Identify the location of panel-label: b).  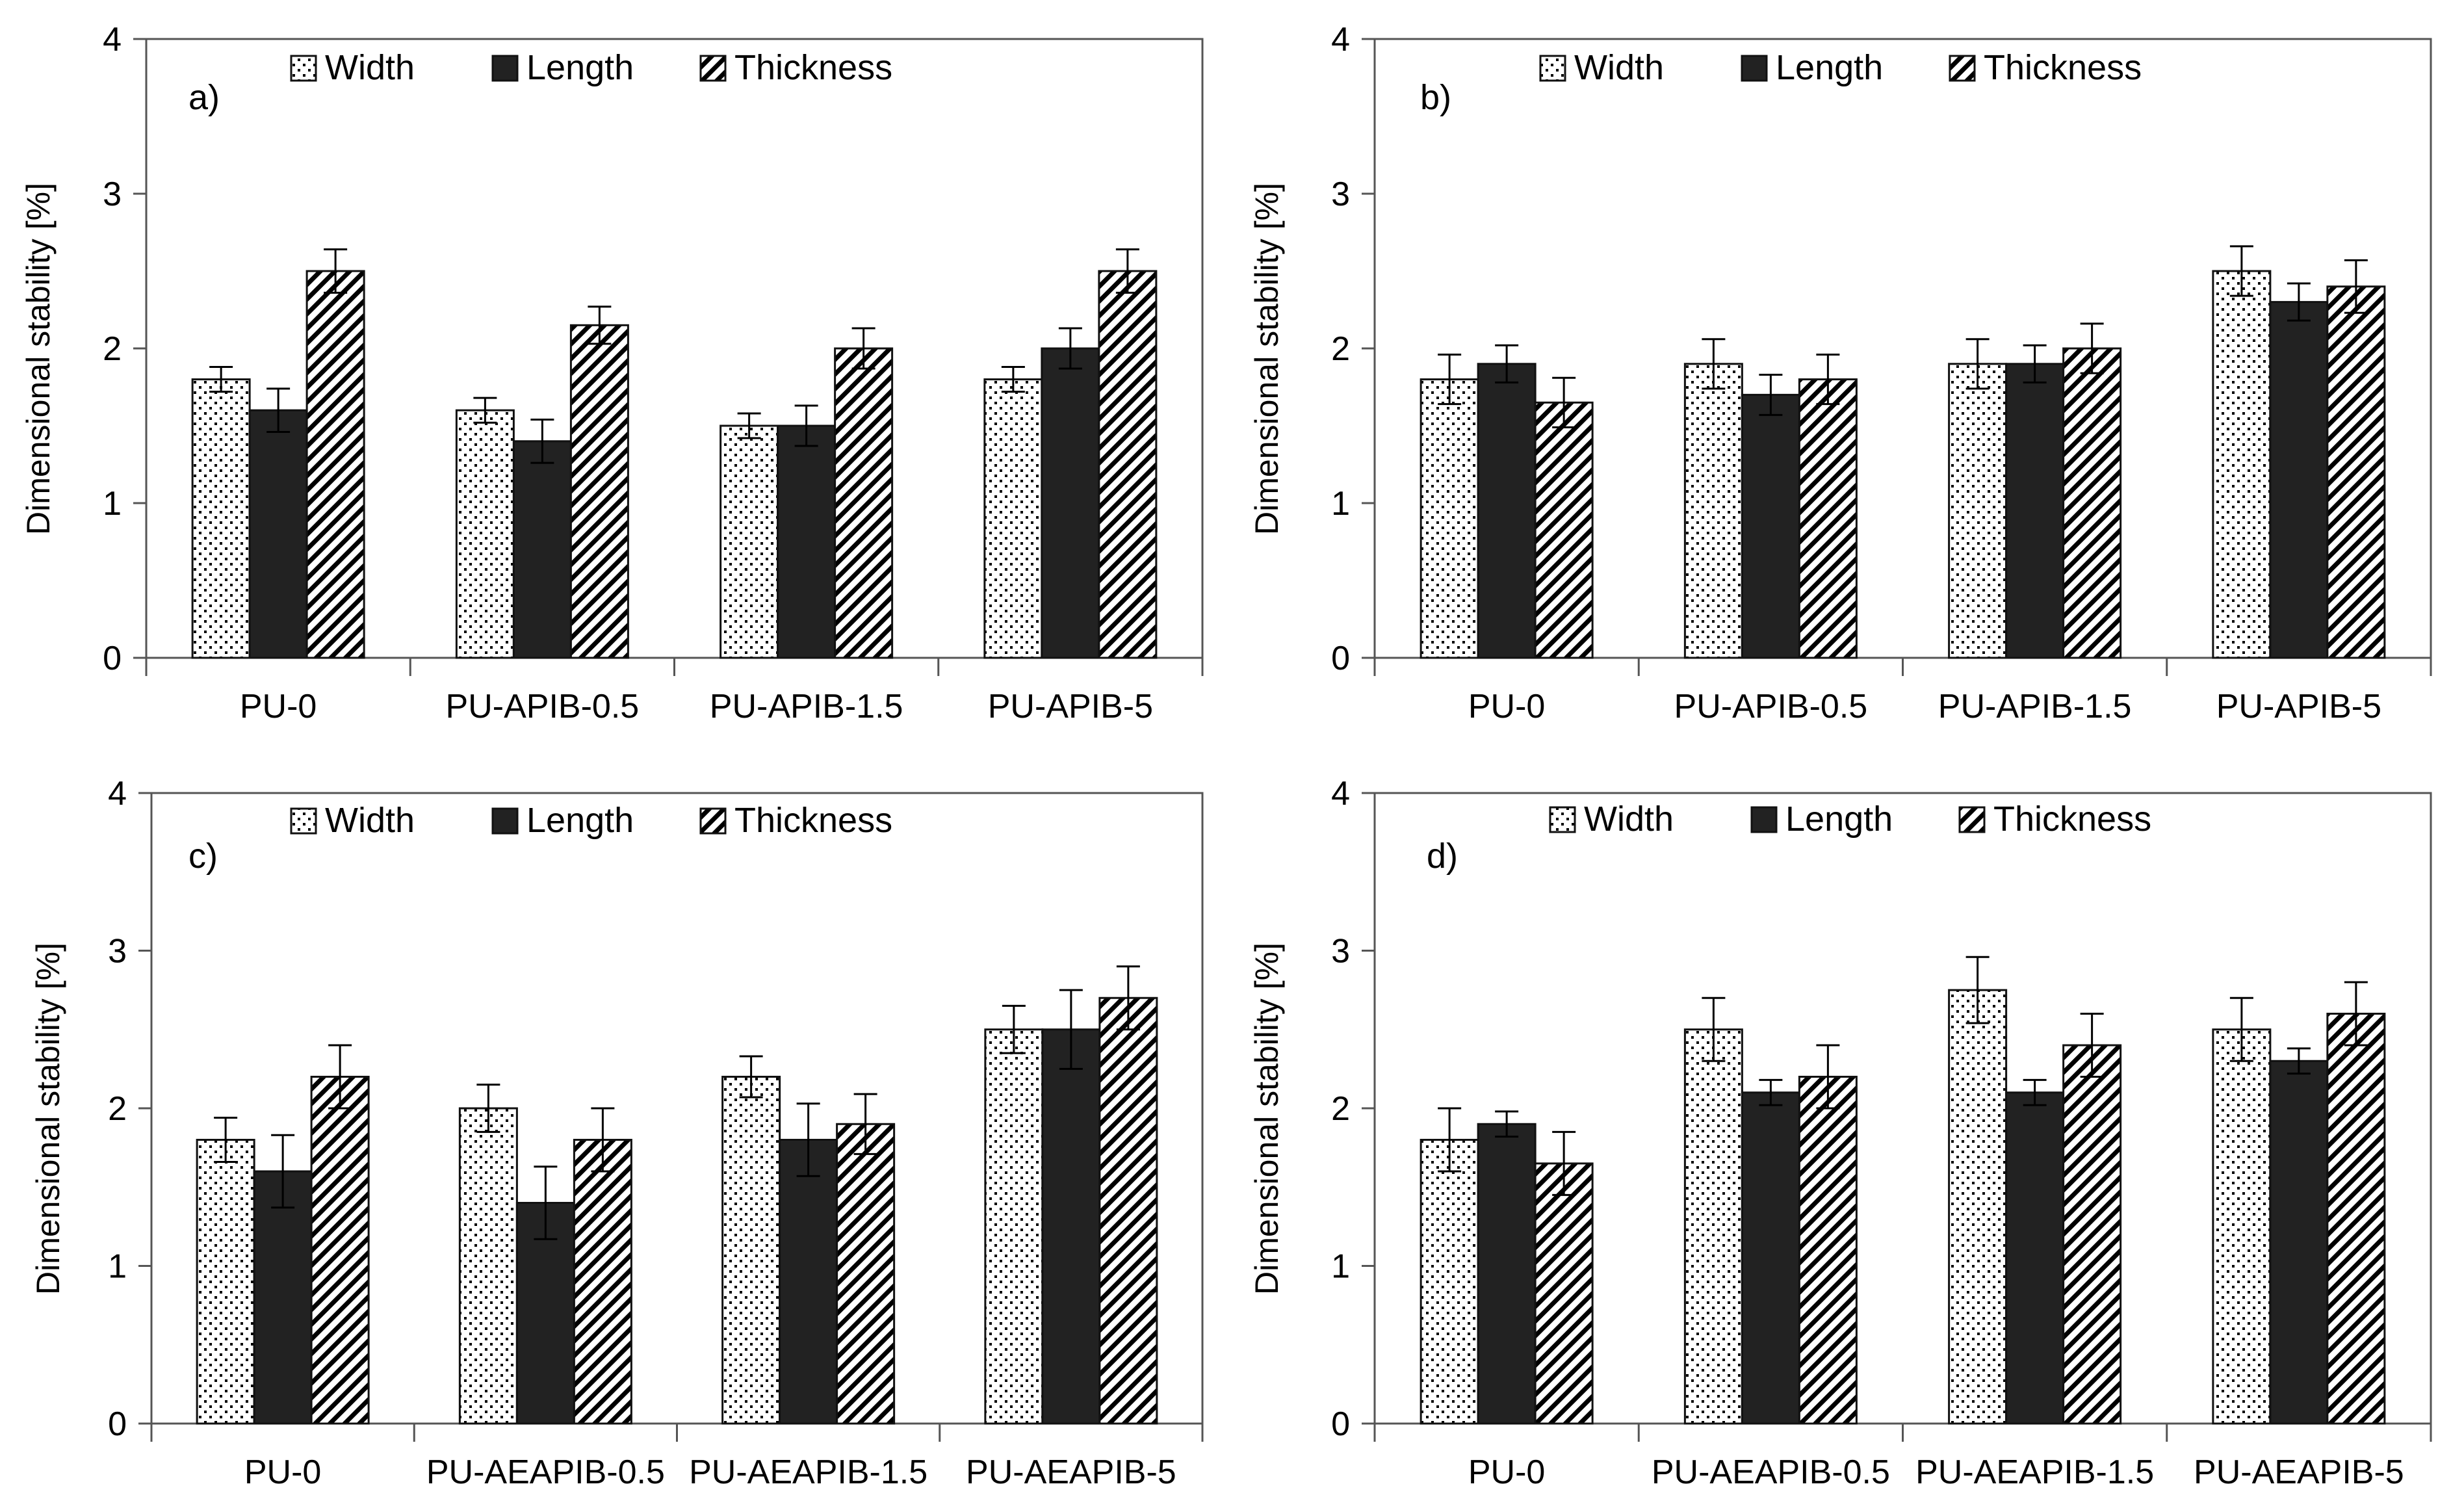
(1435, 97).